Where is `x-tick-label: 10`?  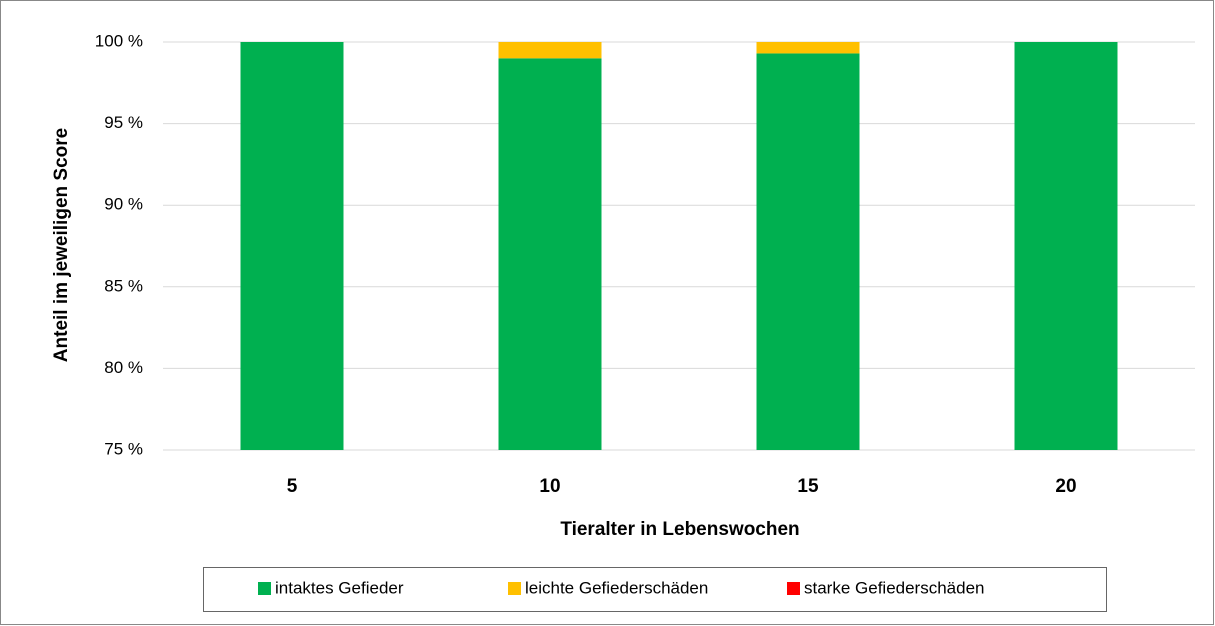
x-tick-label: 10 is located at coordinates (549, 486).